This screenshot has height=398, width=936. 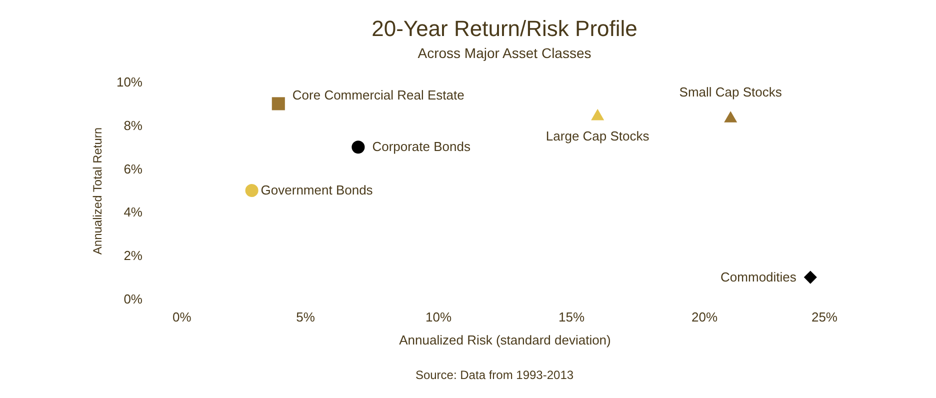 I want to click on x-tick-label: 20%, so click(x=704, y=317).